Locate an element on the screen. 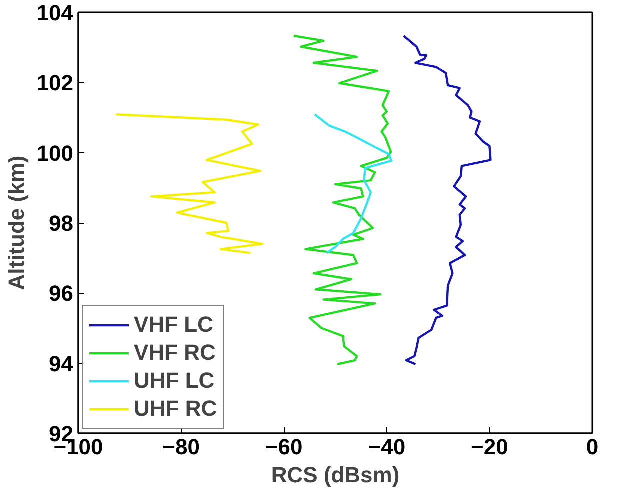  y-tick-label: 102 is located at coordinates (55, 83).